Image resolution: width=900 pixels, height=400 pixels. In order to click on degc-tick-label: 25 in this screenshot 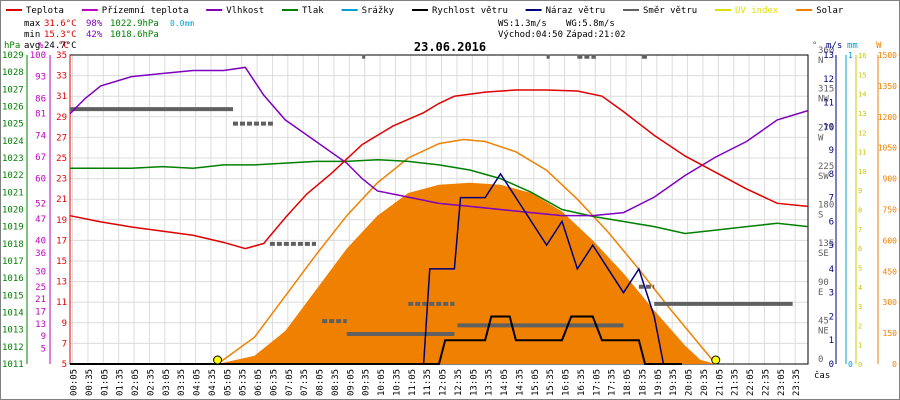, I will do `click(61, 159)`.